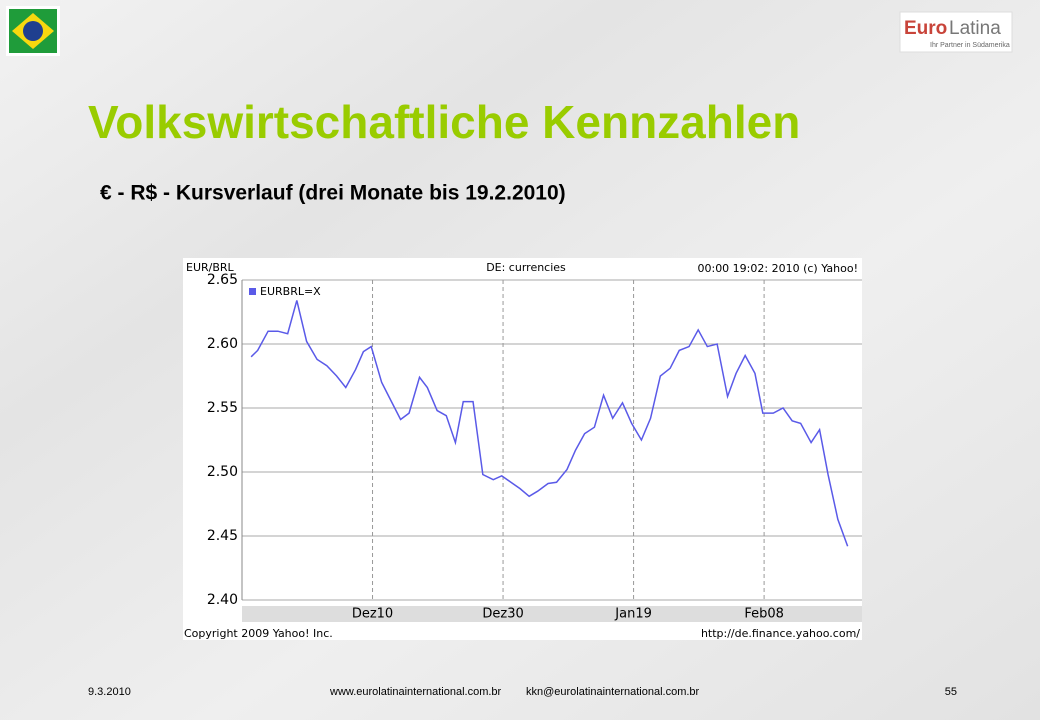  I want to click on y-tick-label: 2.45, so click(222, 536).